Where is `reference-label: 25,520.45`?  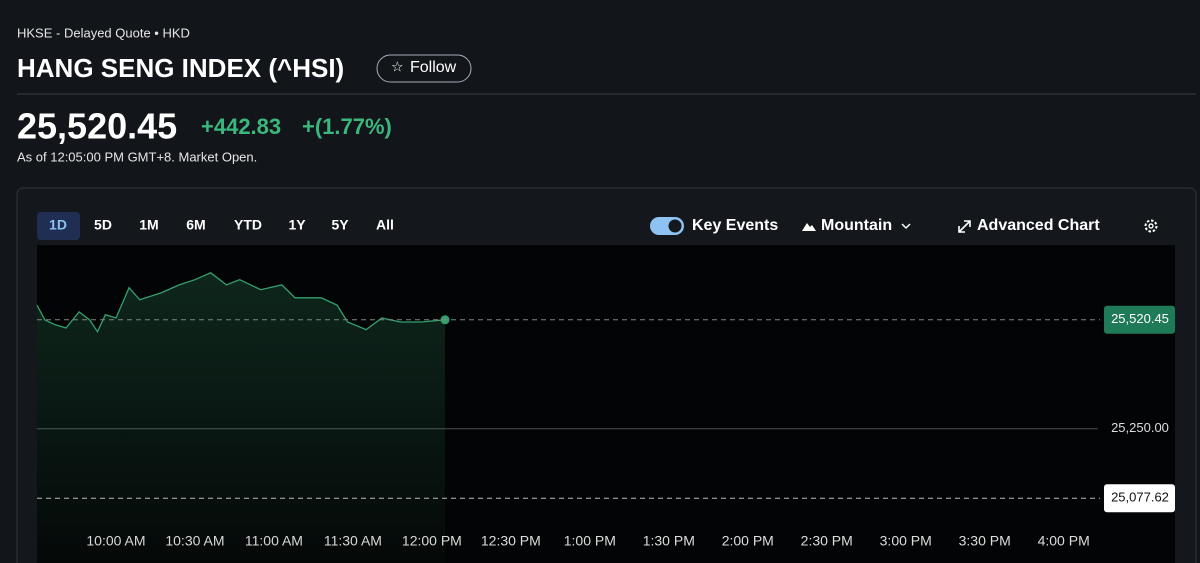 reference-label: 25,520.45 is located at coordinates (1140, 318).